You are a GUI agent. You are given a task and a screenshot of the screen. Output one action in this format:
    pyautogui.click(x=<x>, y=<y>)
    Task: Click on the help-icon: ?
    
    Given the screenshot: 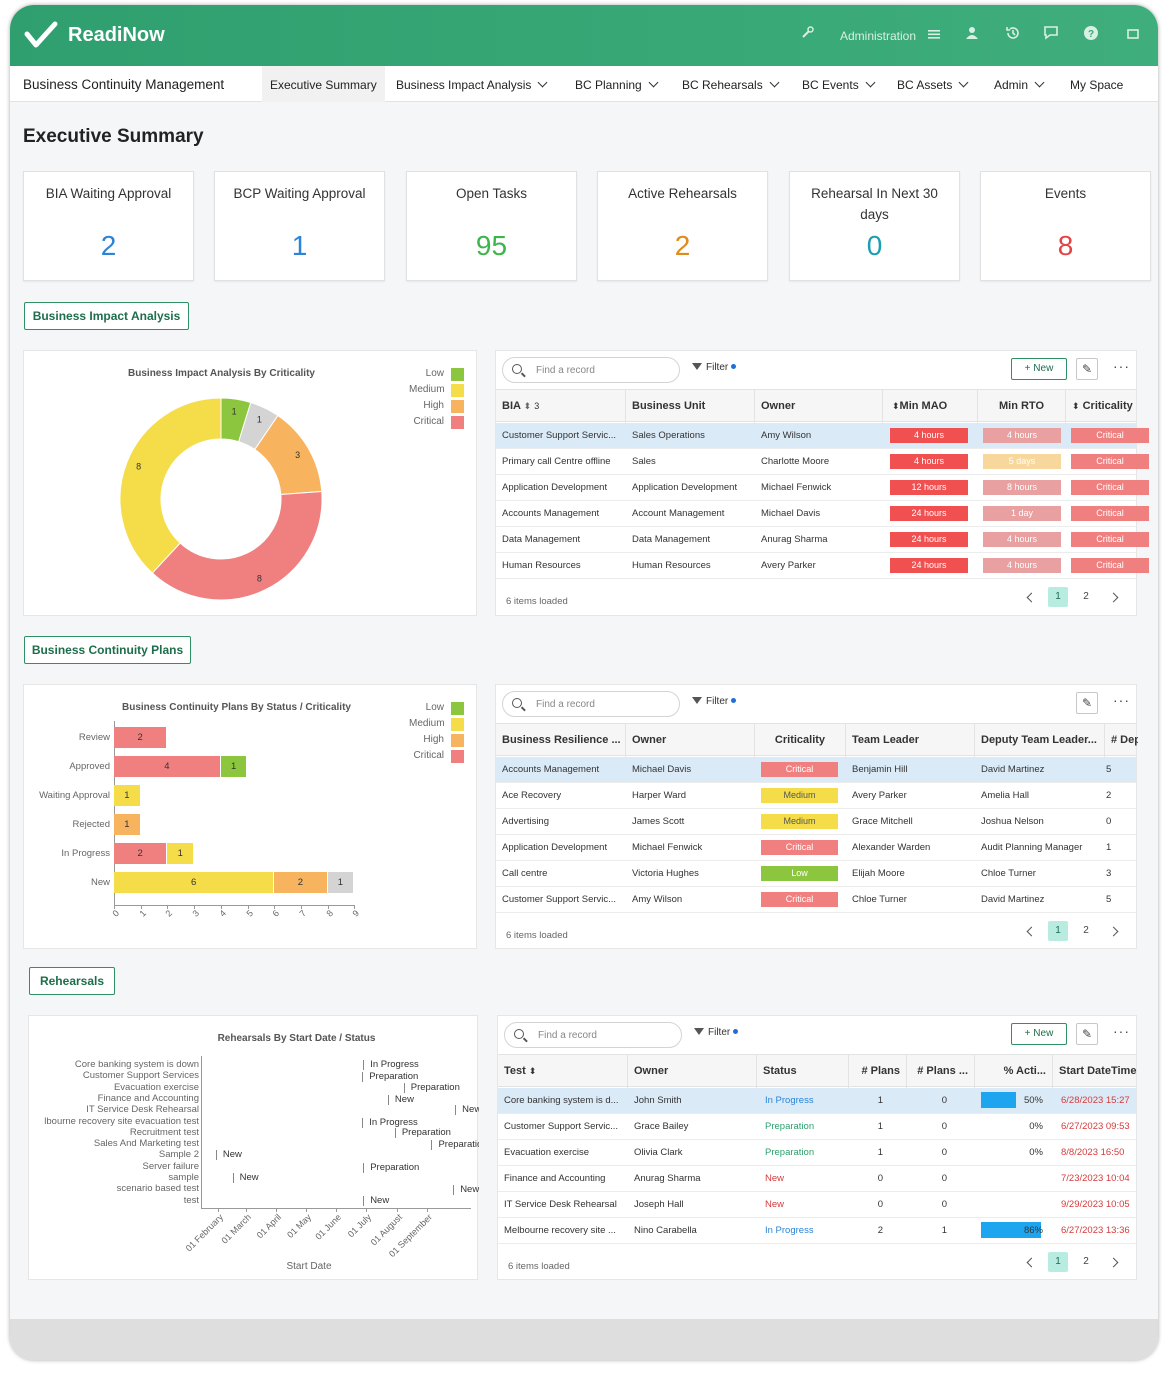 What is the action you would take?
    pyautogui.click(x=1091, y=35)
    